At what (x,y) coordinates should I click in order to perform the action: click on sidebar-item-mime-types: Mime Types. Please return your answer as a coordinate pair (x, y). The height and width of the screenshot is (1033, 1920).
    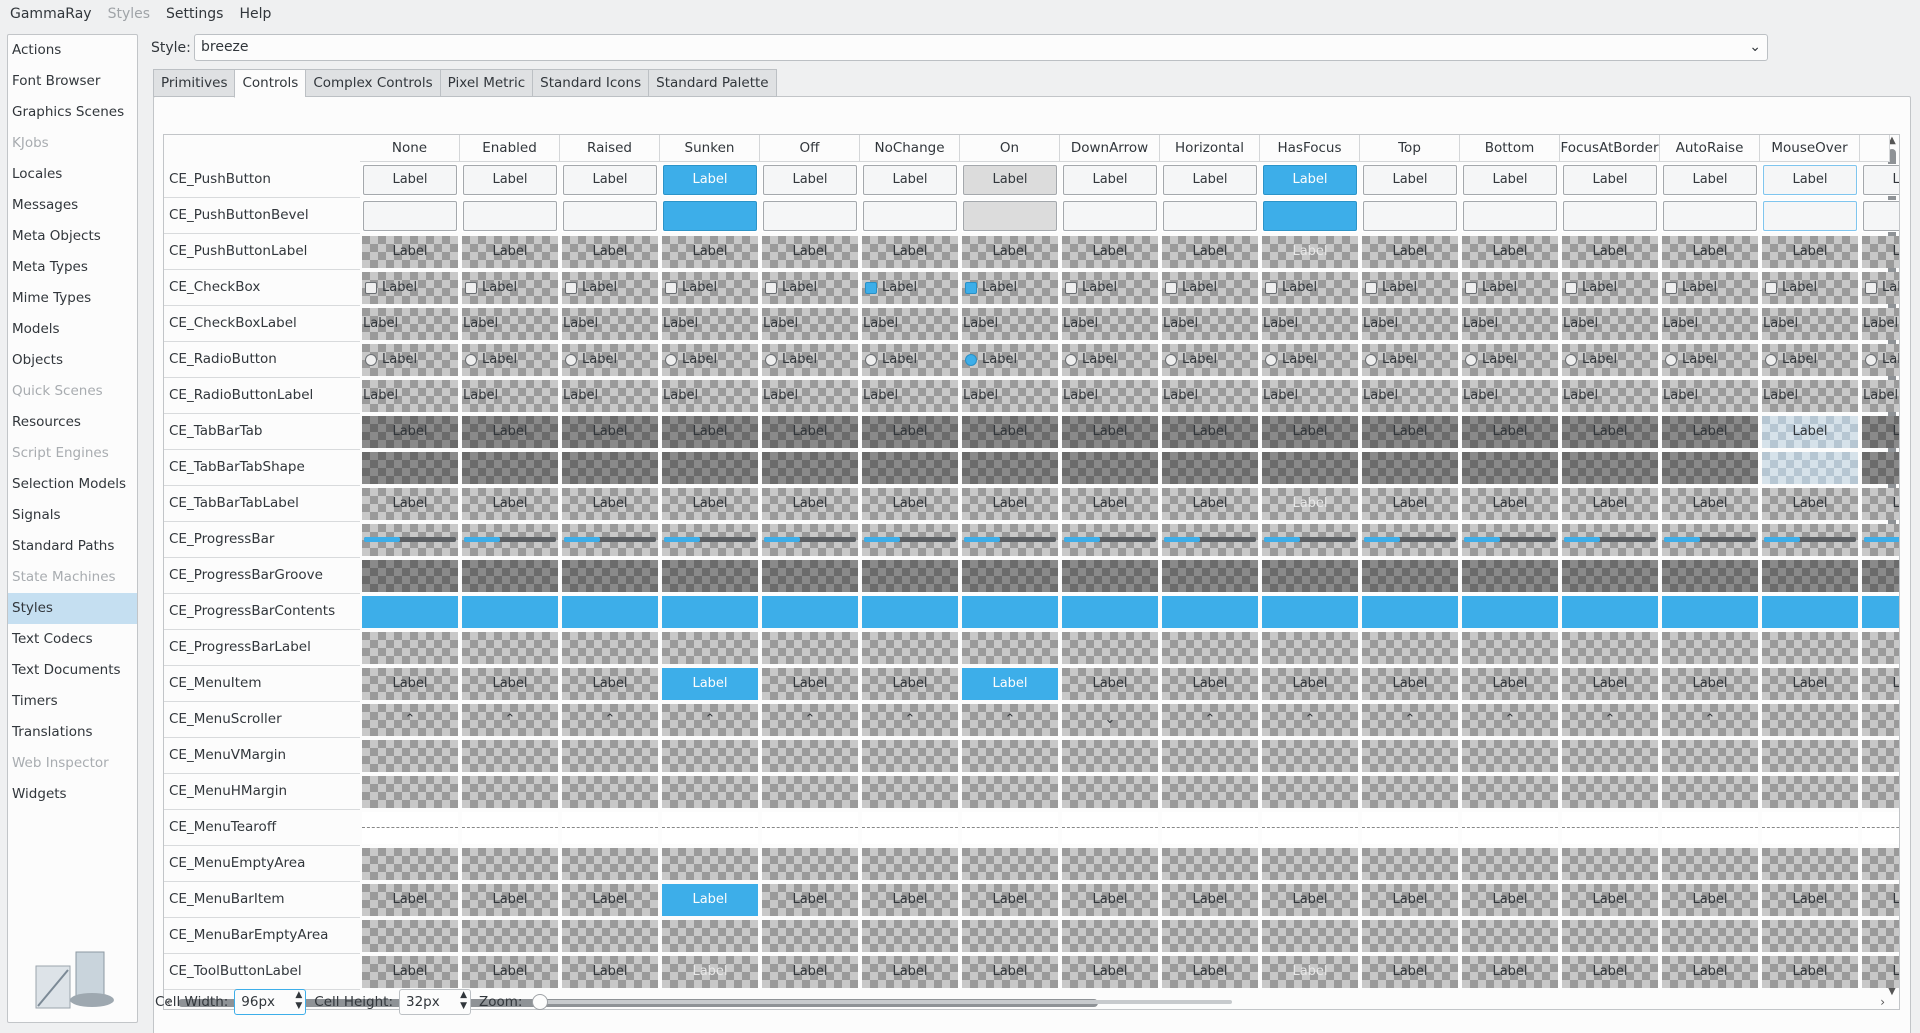
    Looking at the image, I should click on (52, 298).